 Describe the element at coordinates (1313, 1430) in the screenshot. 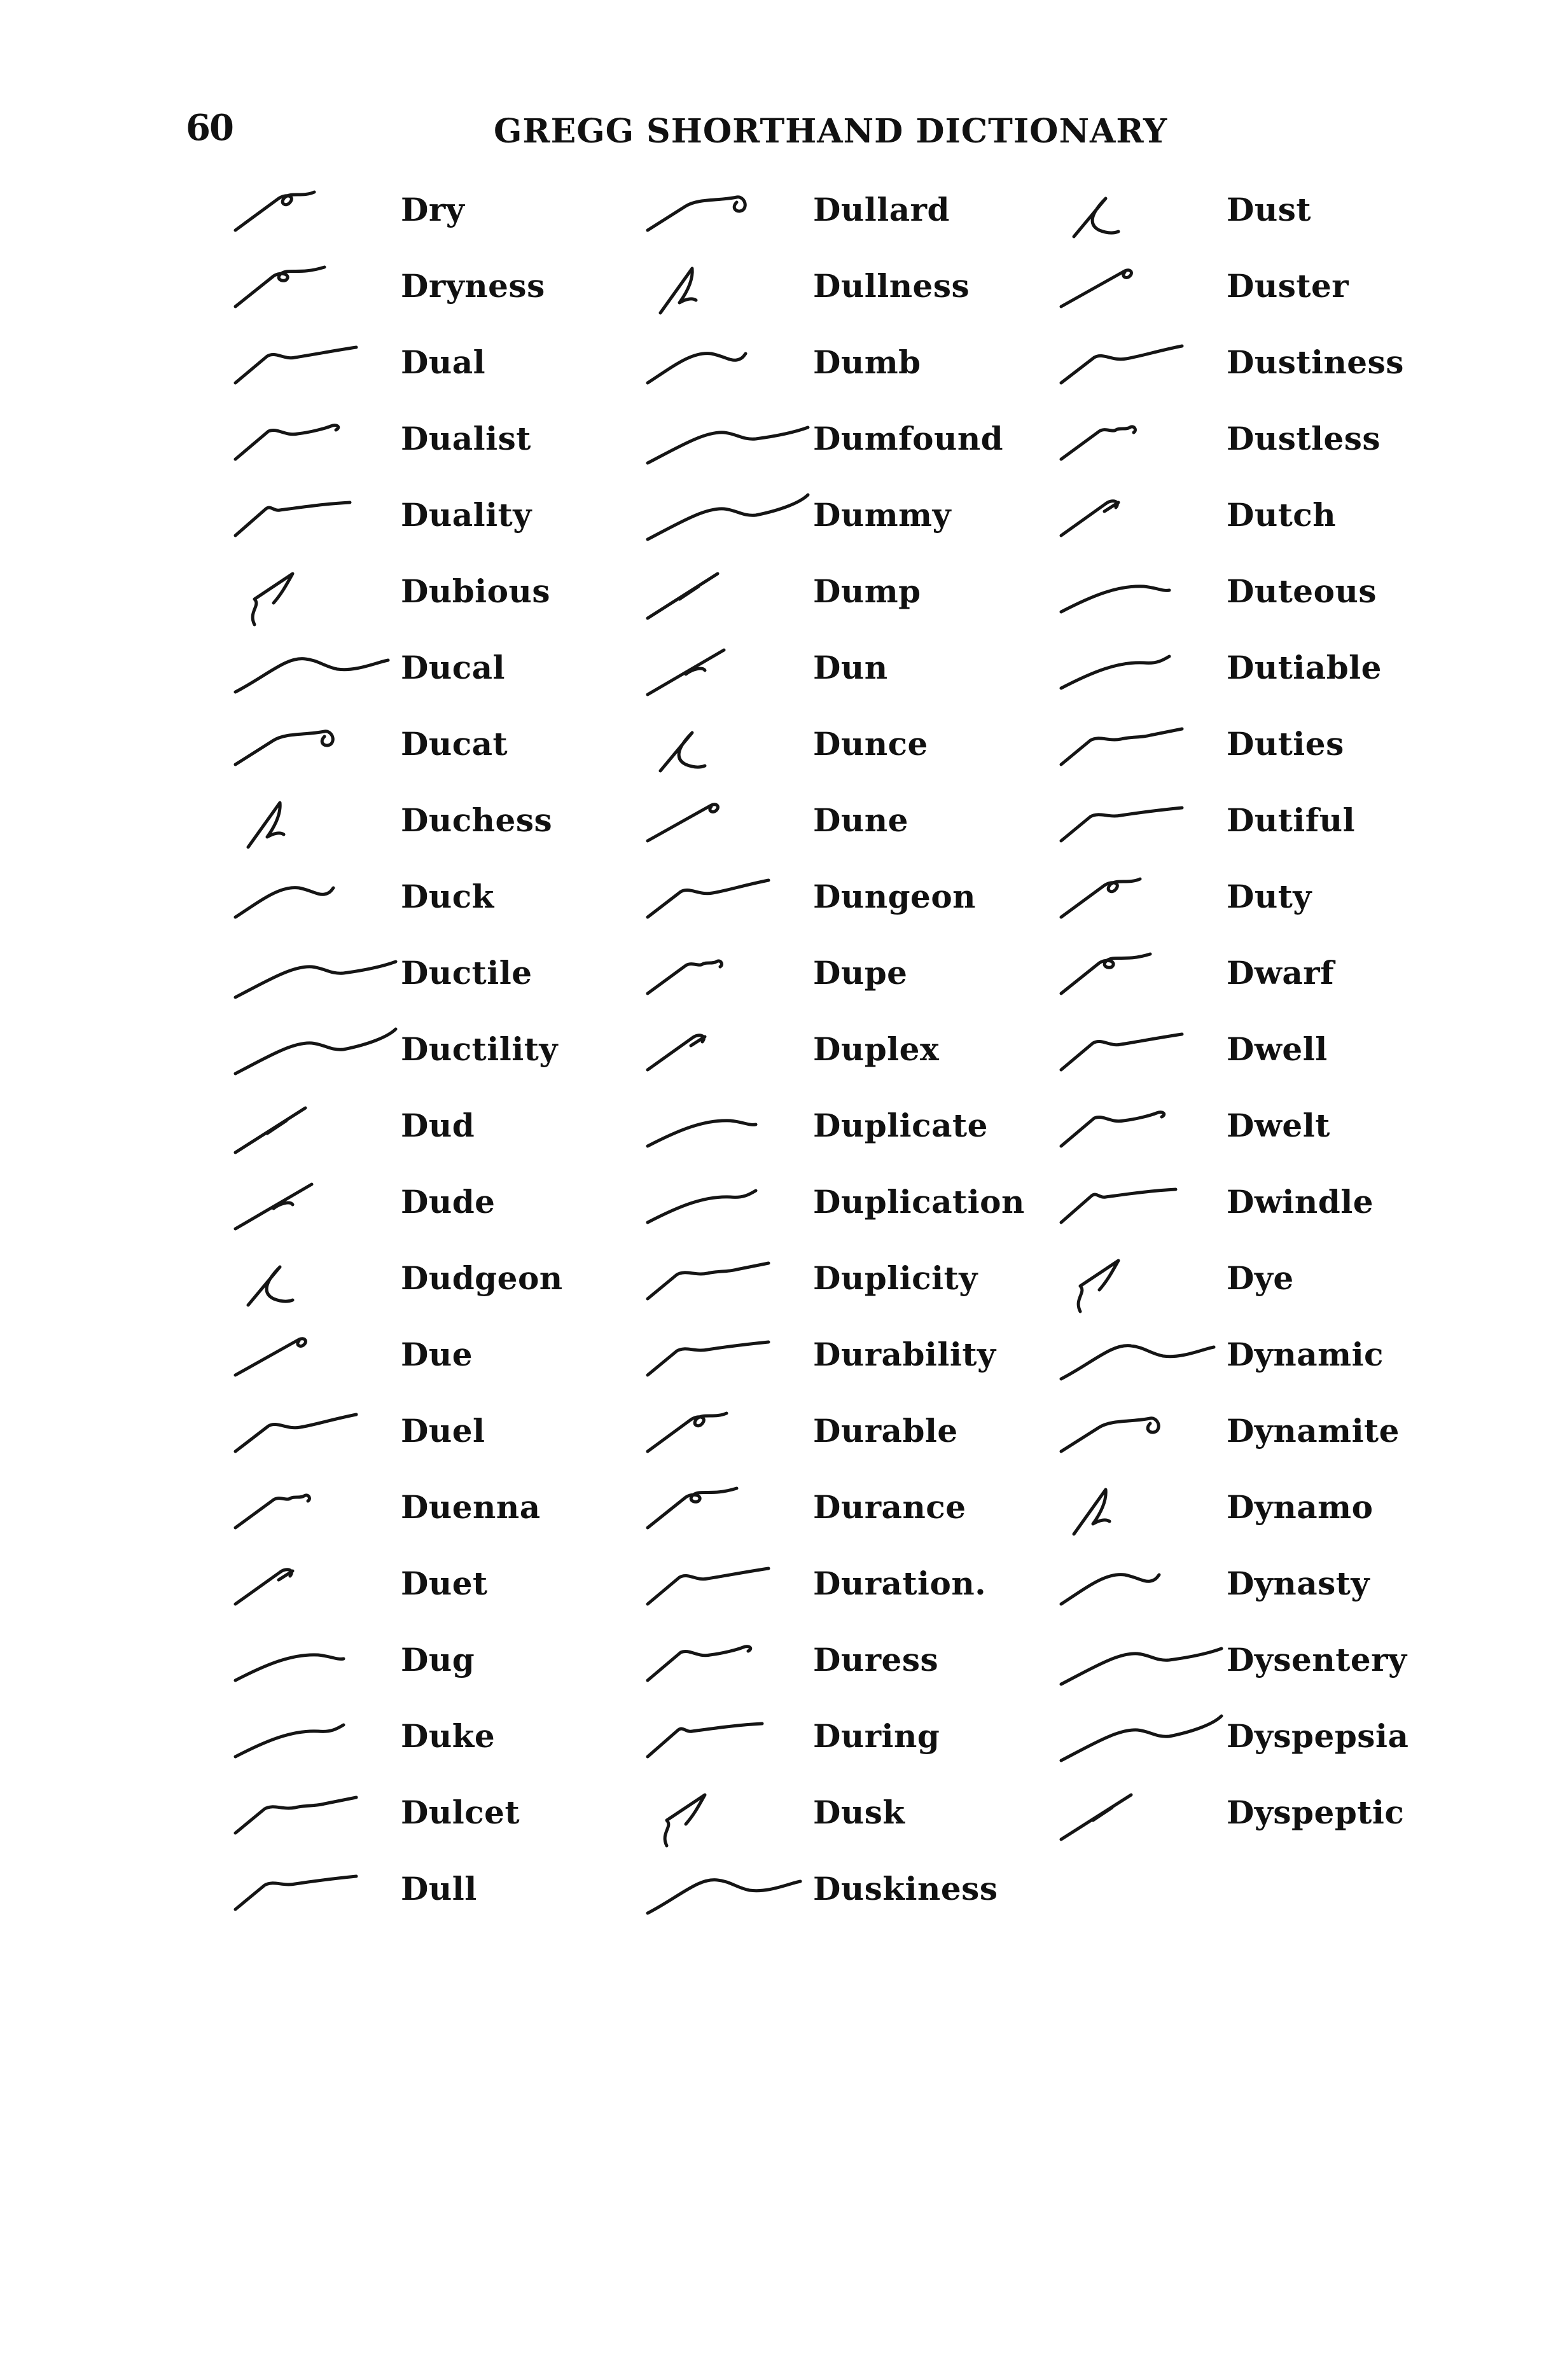

I see `entry-word: Dynamite` at that location.